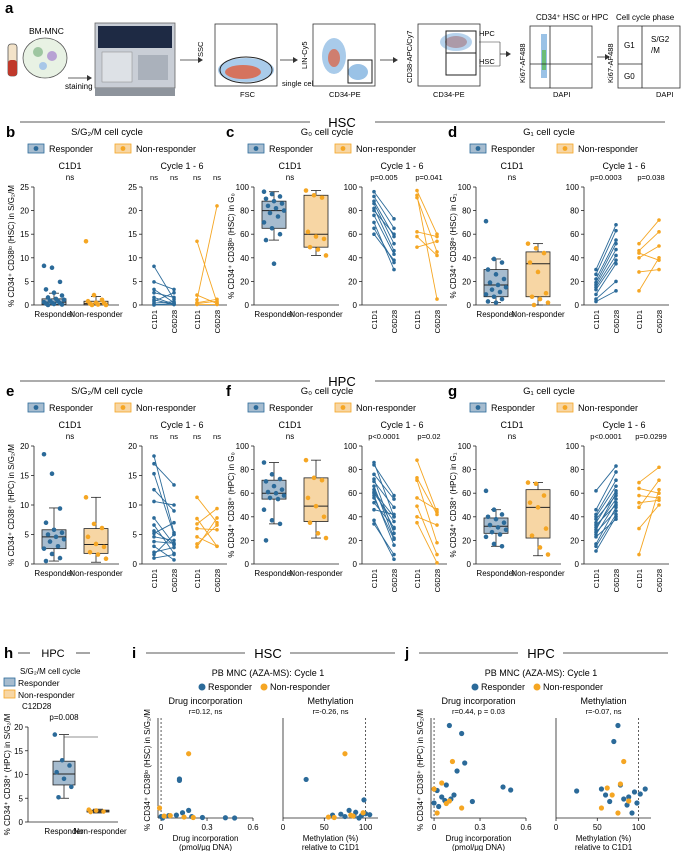 The height and width of the screenshot is (851, 685). I want to click on chart-title: S/G₂/M cell cycle, so click(107, 391).